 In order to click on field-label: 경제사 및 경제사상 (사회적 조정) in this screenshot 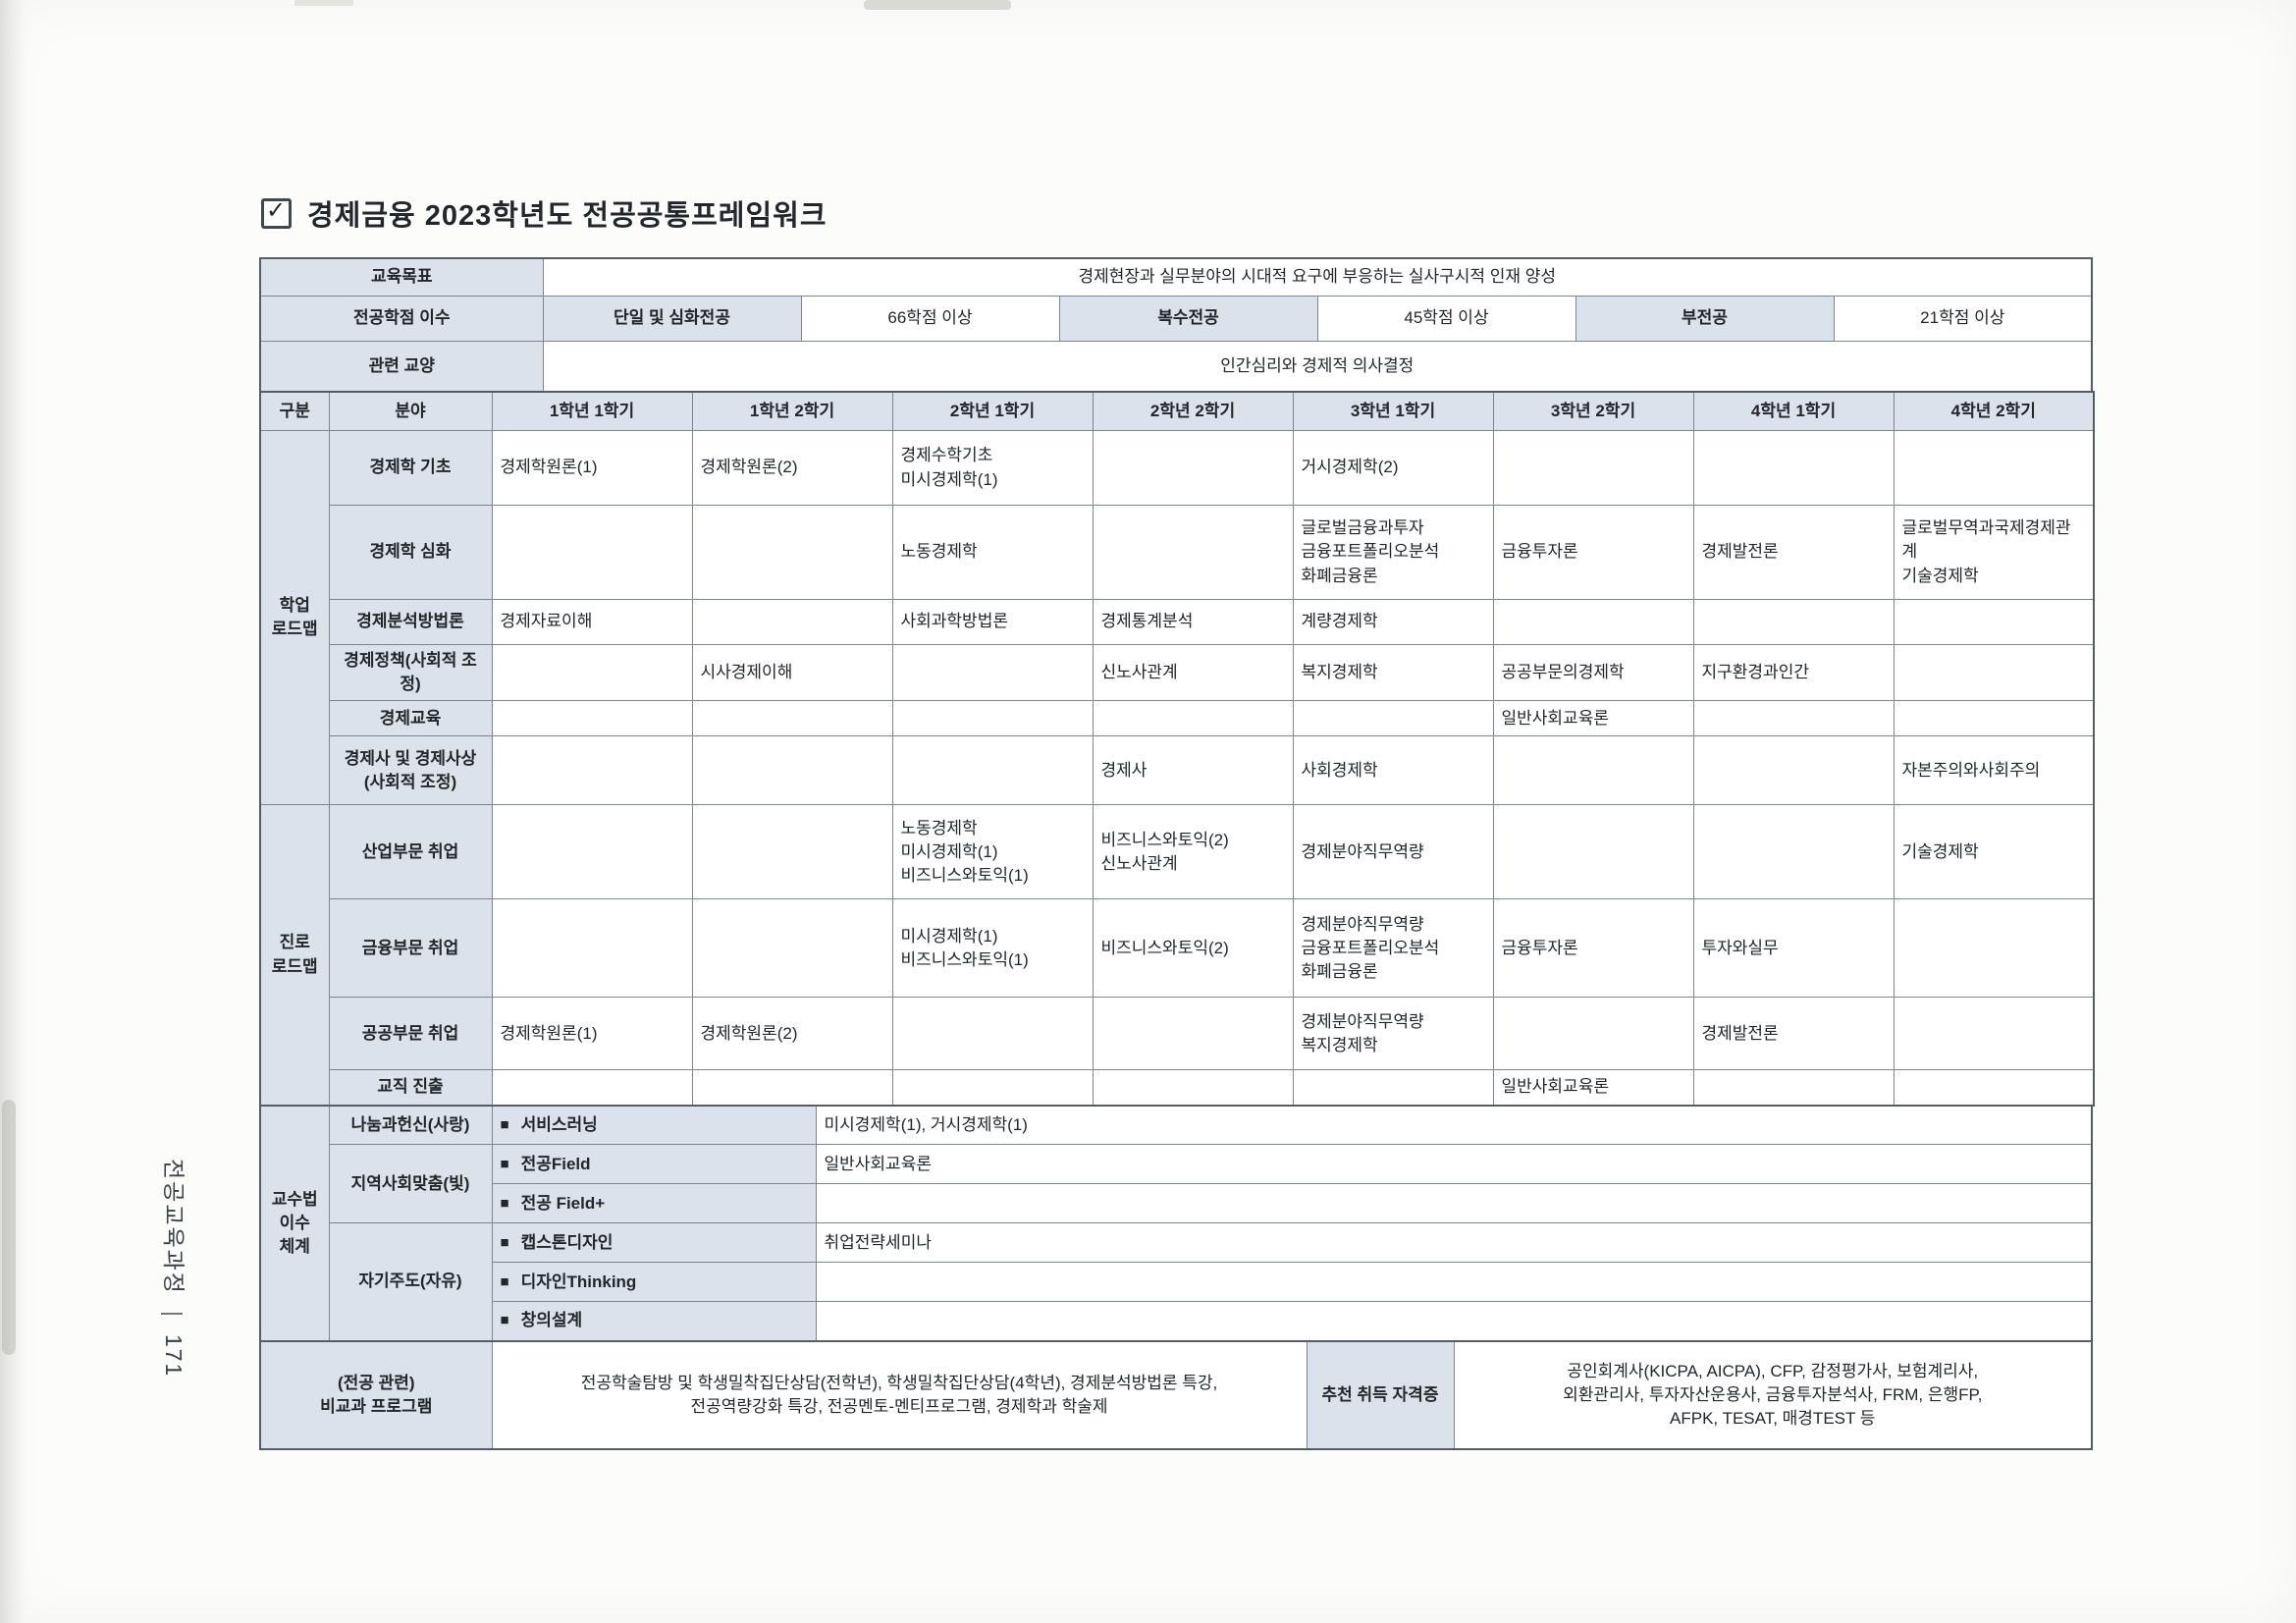, I will do `click(410, 770)`.